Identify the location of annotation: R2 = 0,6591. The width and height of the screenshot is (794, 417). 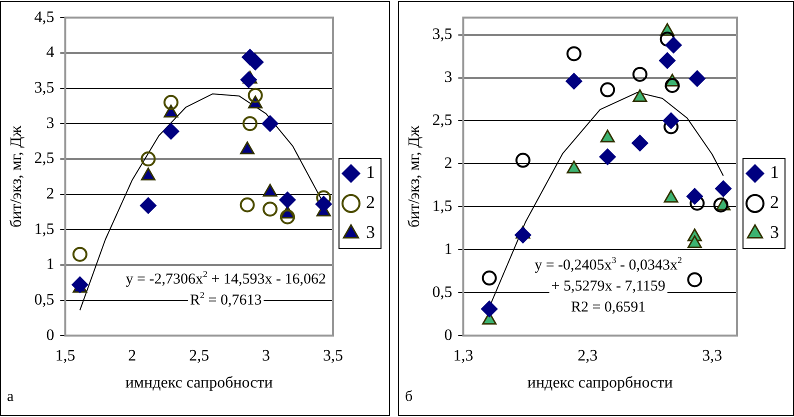
(608, 308).